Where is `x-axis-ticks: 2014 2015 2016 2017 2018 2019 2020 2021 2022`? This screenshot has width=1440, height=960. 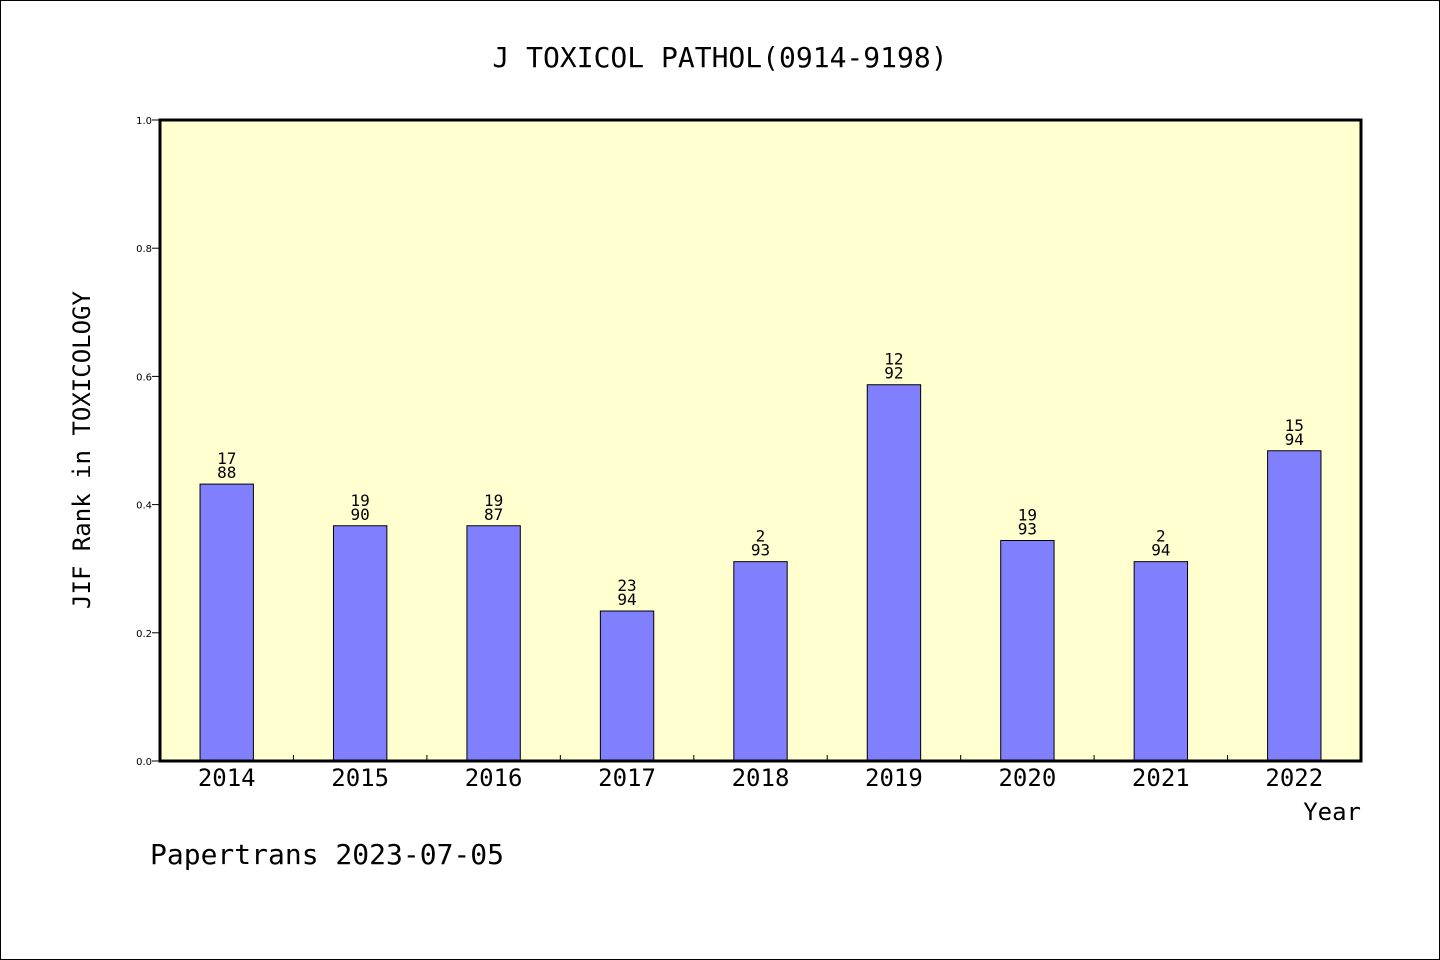 x-axis-ticks: 2014 2015 2016 2017 2018 2019 2020 2021 2022 is located at coordinates (760, 773).